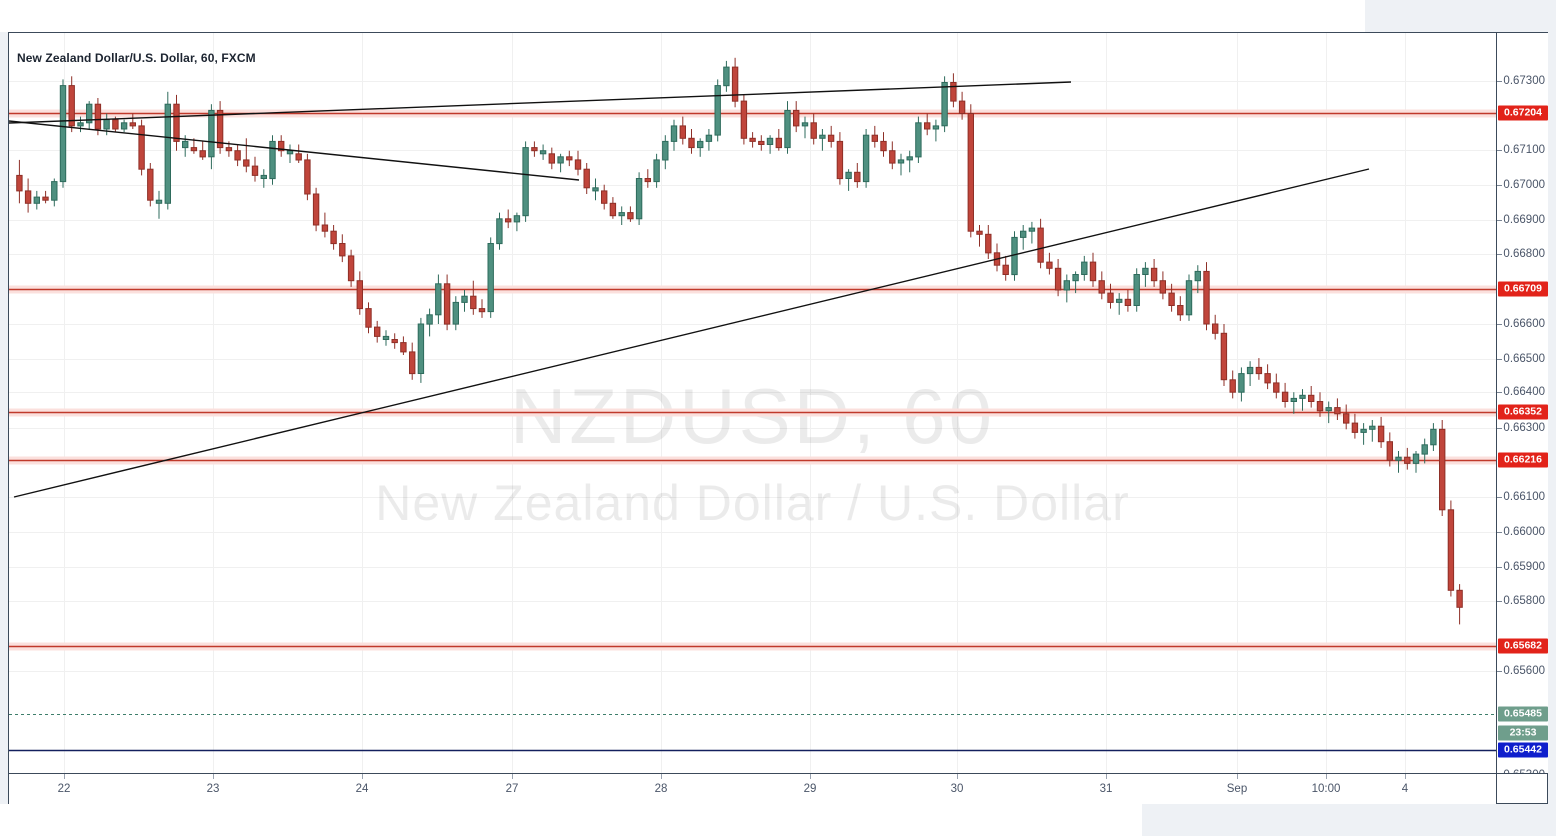 Image resolution: width=1556 pixels, height=836 pixels. Describe the element at coordinates (1524, 671) in the screenshot. I see `price-tick-label: 0.65600` at that location.